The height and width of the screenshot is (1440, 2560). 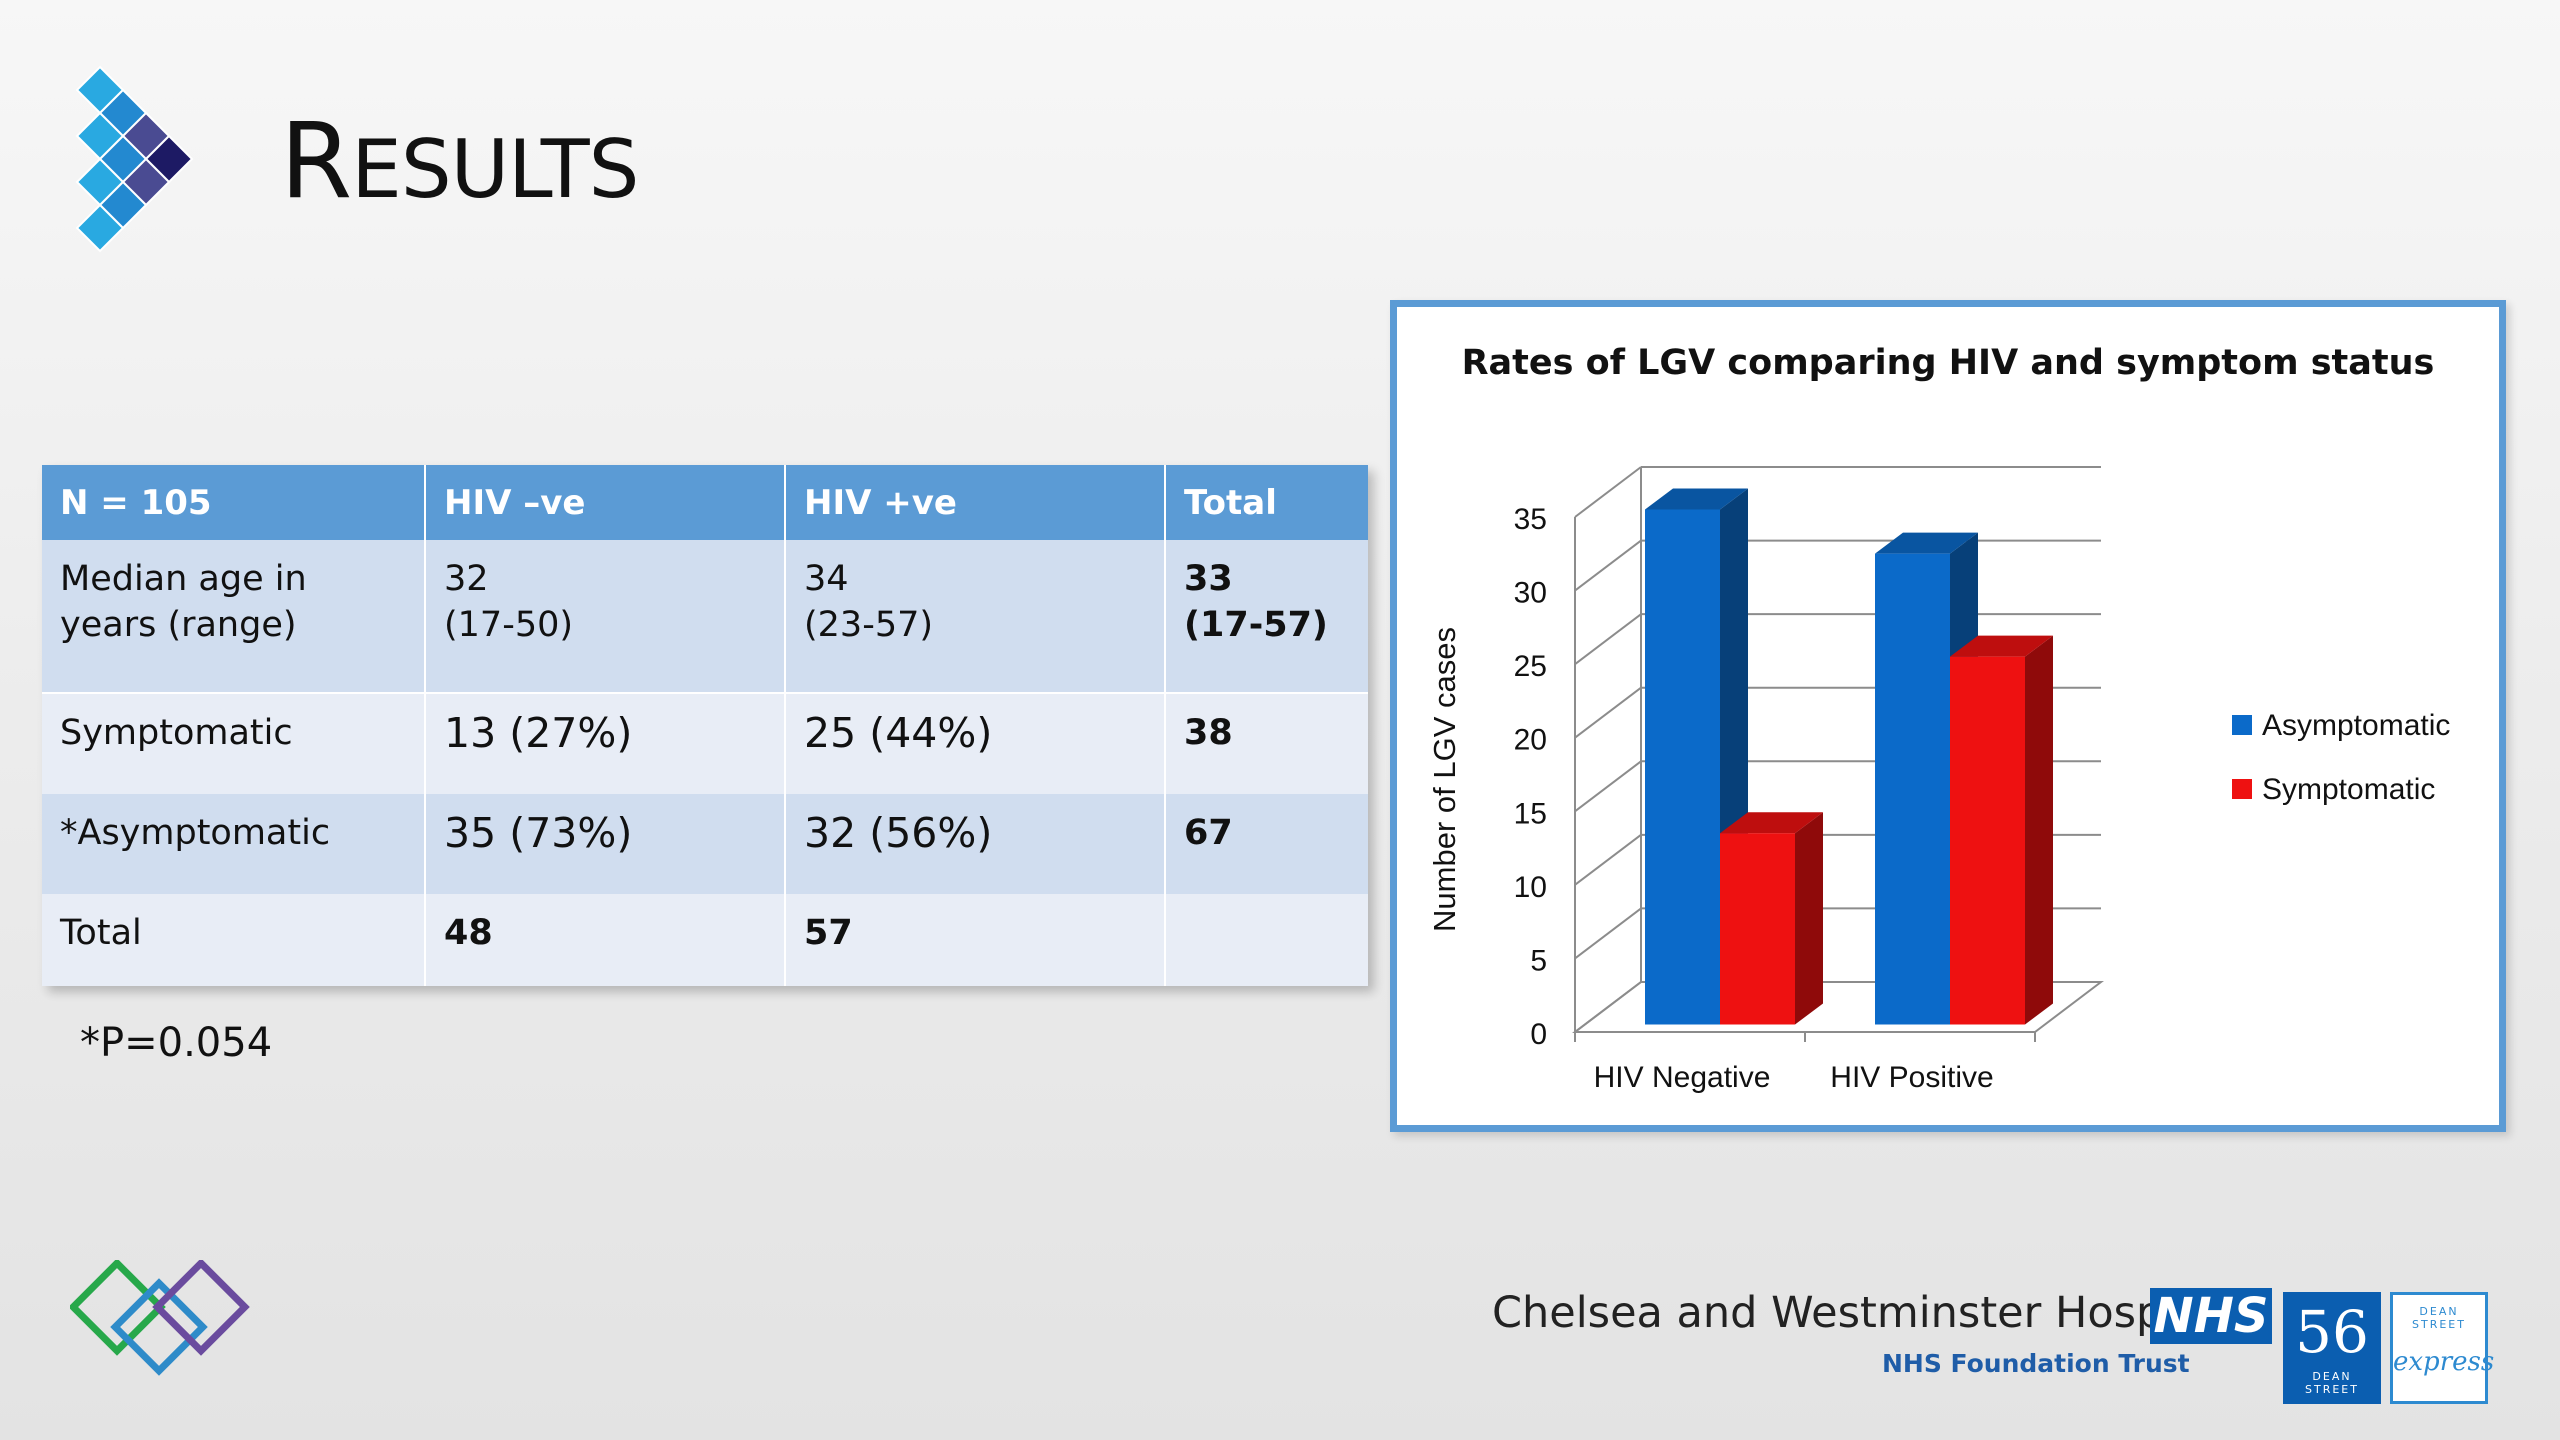 What do you see at coordinates (234, 844) in the screenshot?
I see `row-label: *Asymptomatic` at bounding box center [234, 844].